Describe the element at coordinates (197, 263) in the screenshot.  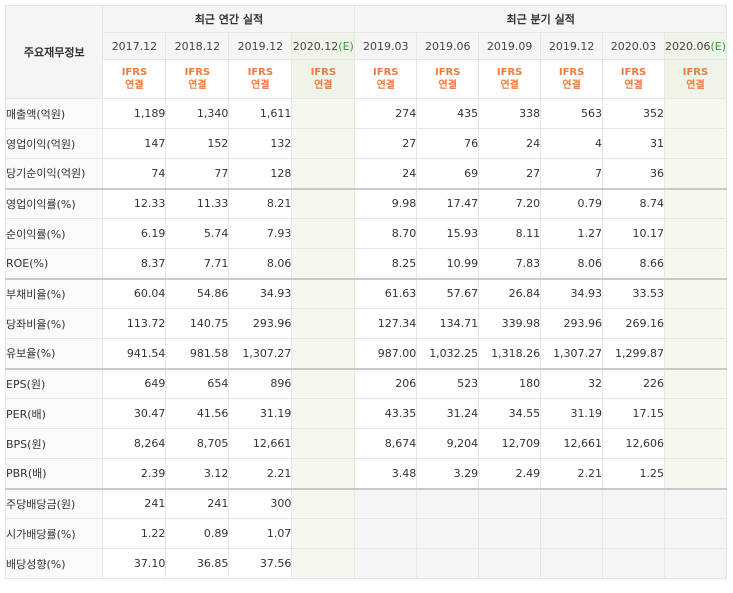
I see `annual-value-cell: 7.71` at that location.